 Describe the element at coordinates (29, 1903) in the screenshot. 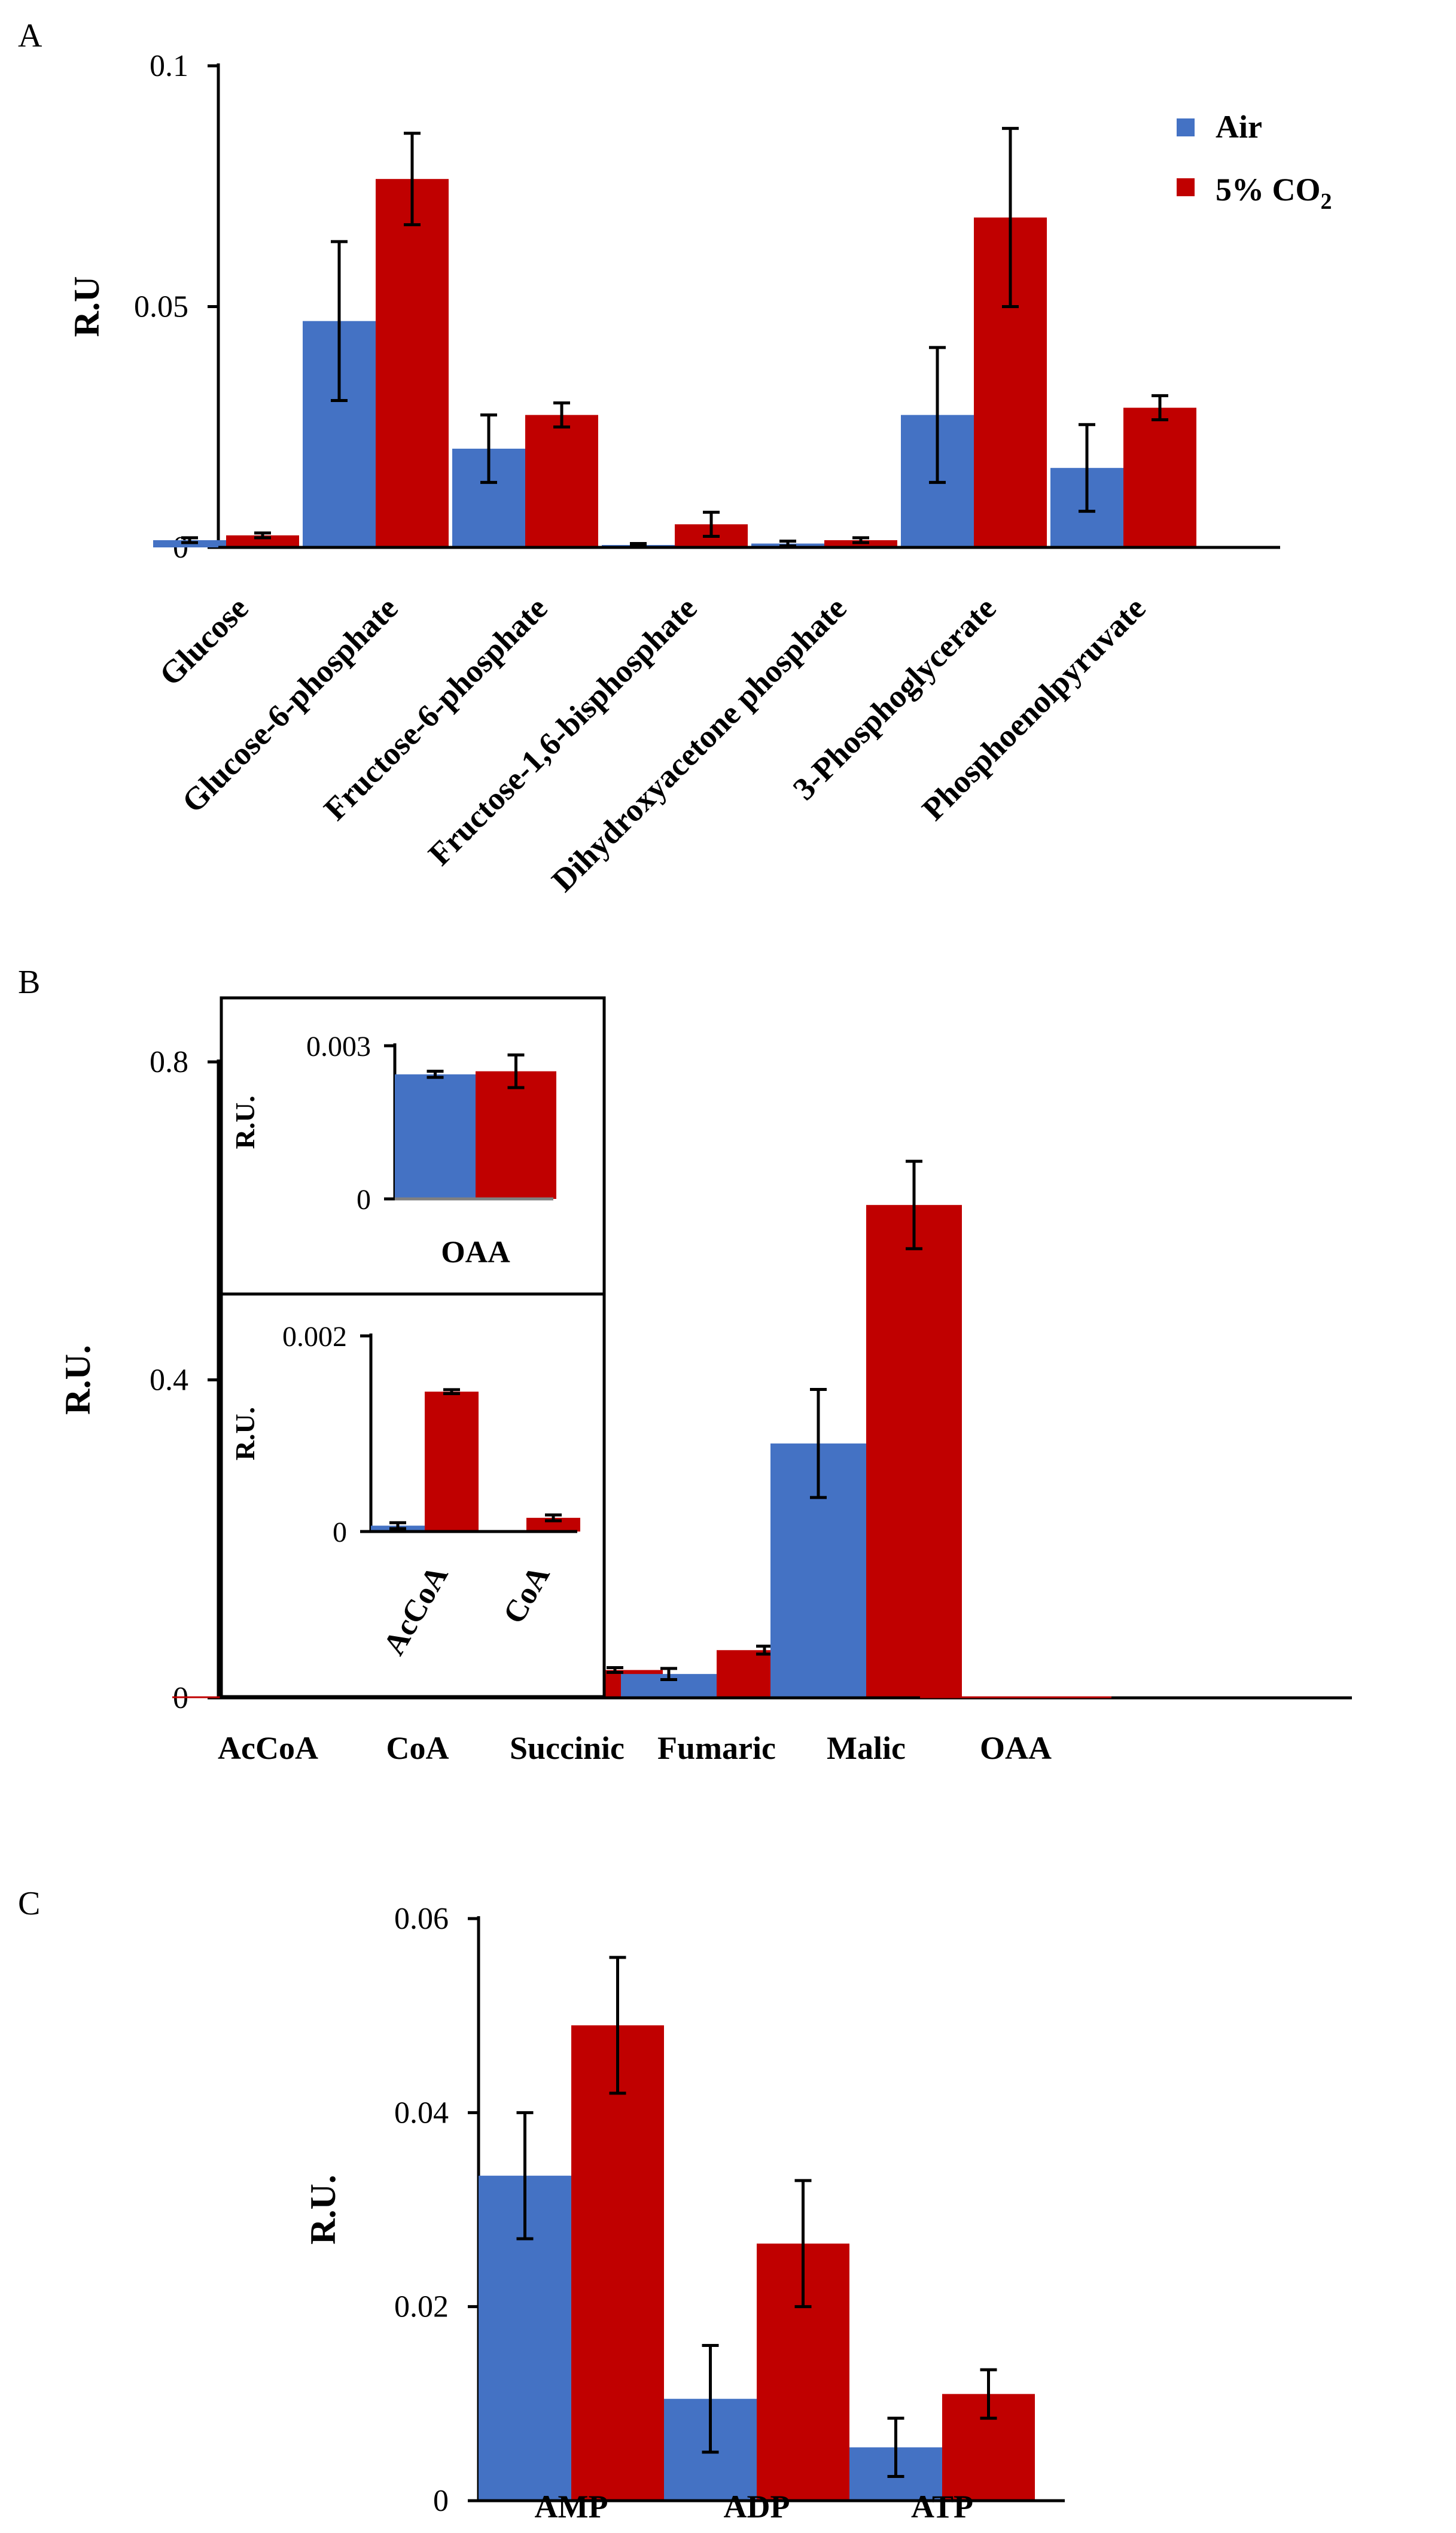

I see `panel-label: C` at that location.